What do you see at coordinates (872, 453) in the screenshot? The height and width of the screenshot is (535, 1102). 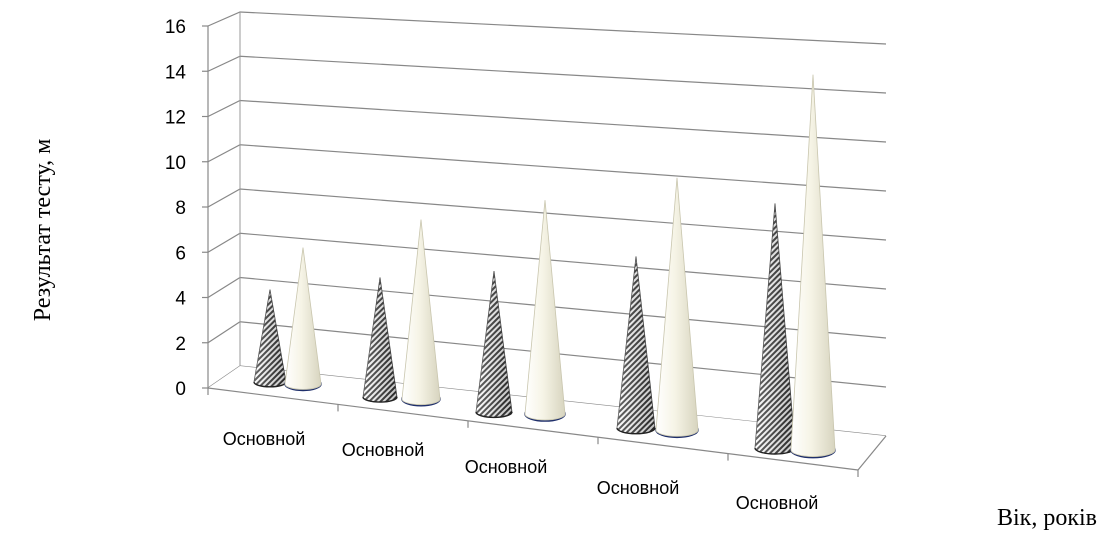 I see `floor-right-edge` at bounding box center [872, 453].